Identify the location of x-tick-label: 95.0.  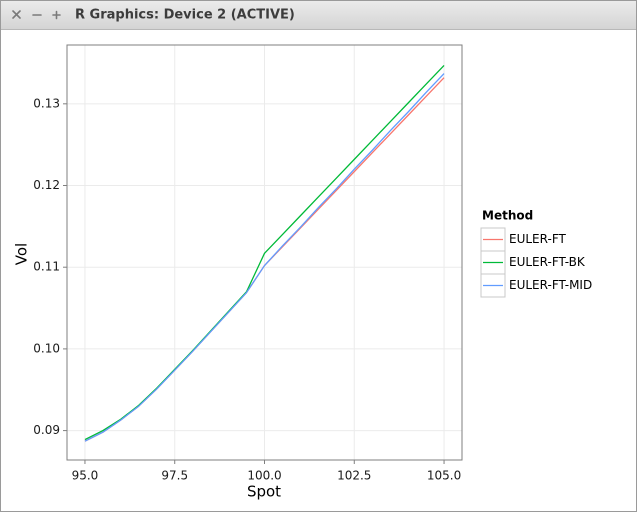
(85, 476).